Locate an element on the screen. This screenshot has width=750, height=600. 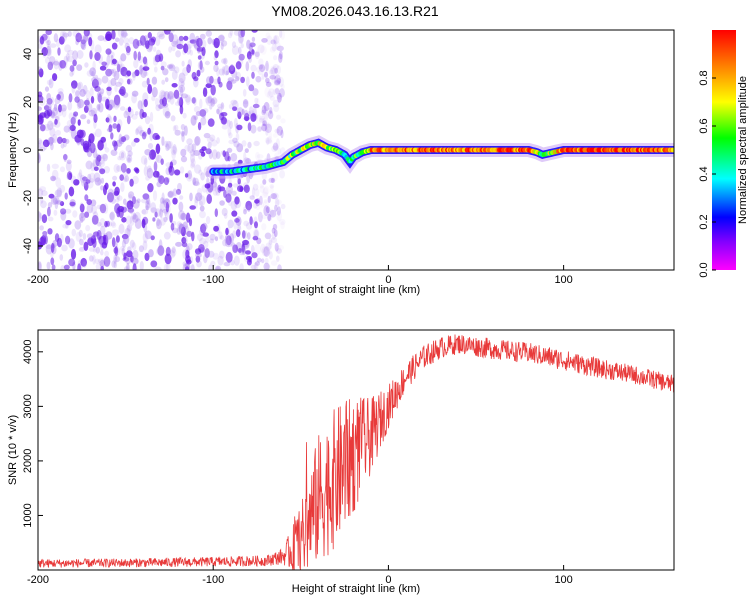
spectrogram-x-tick-label: 0 is located at coordinates (388, 280).